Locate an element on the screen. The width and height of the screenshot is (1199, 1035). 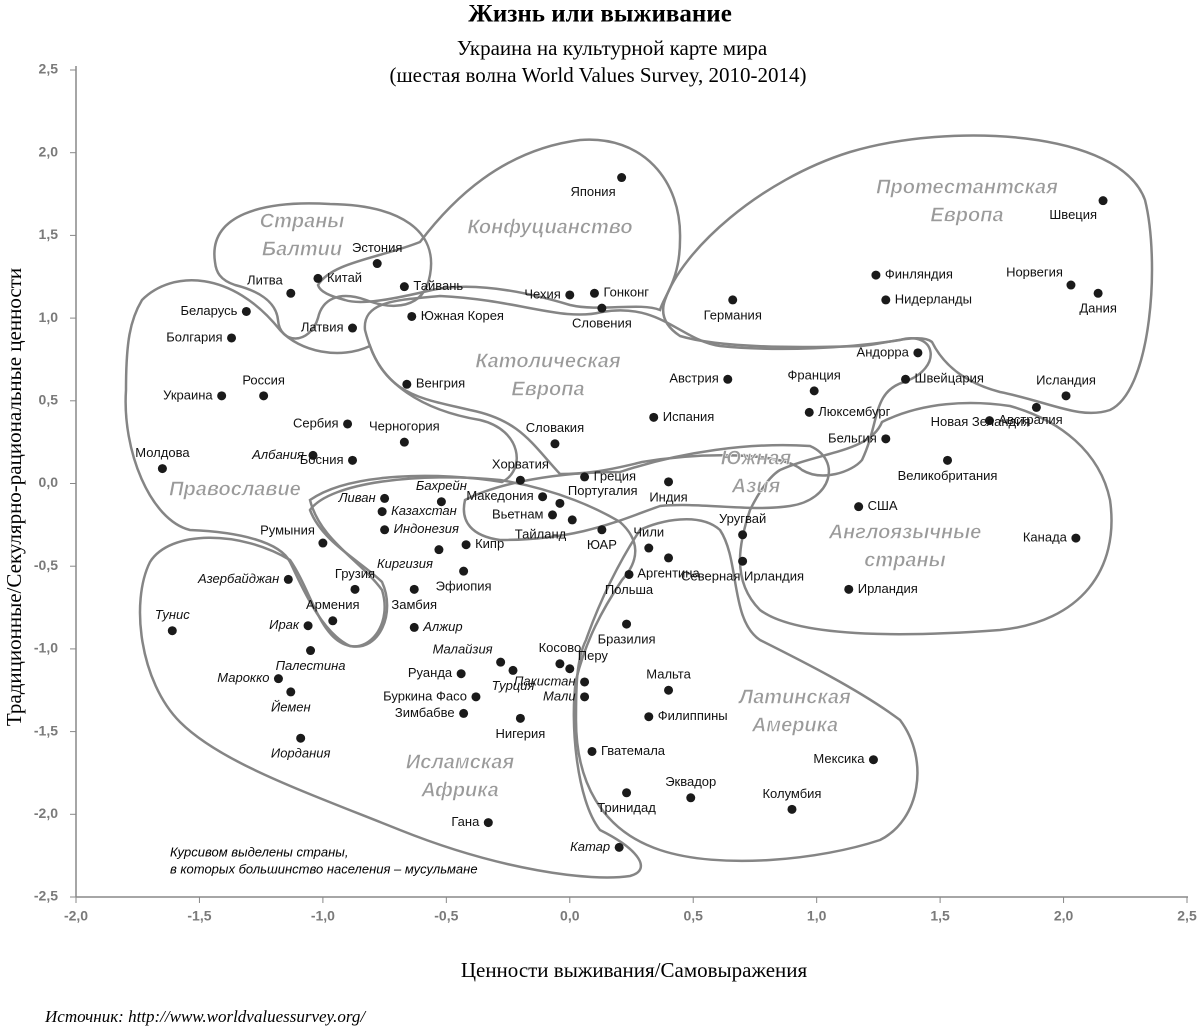
point-label: Мали is located at coordinates (559, 695).